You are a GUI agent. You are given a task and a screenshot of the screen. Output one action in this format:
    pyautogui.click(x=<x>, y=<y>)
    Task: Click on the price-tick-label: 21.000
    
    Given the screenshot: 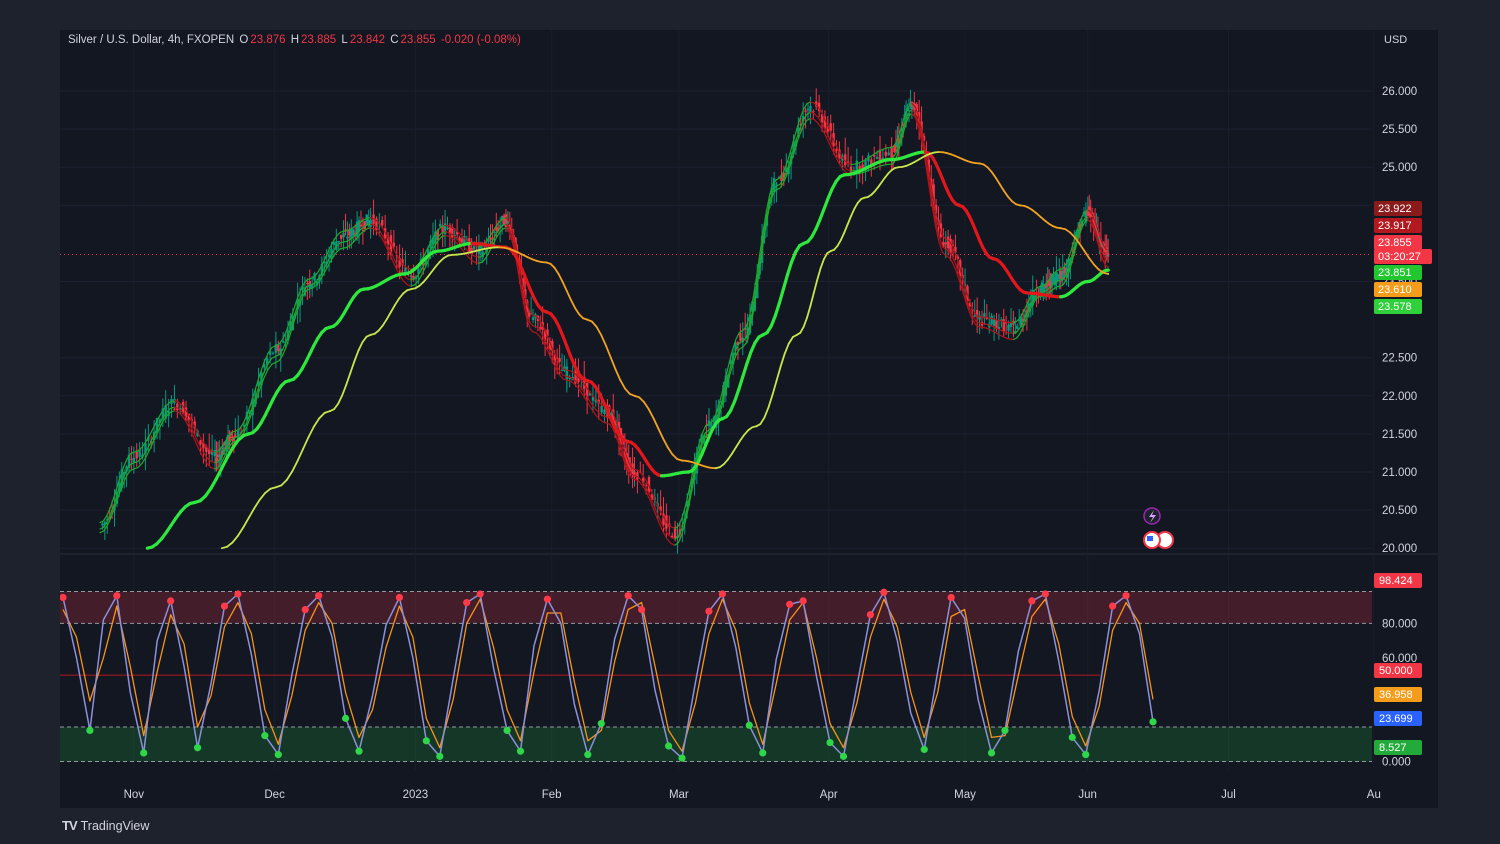 What is the action you would take?
    pyautogui.click(x=1399, y=473)
    